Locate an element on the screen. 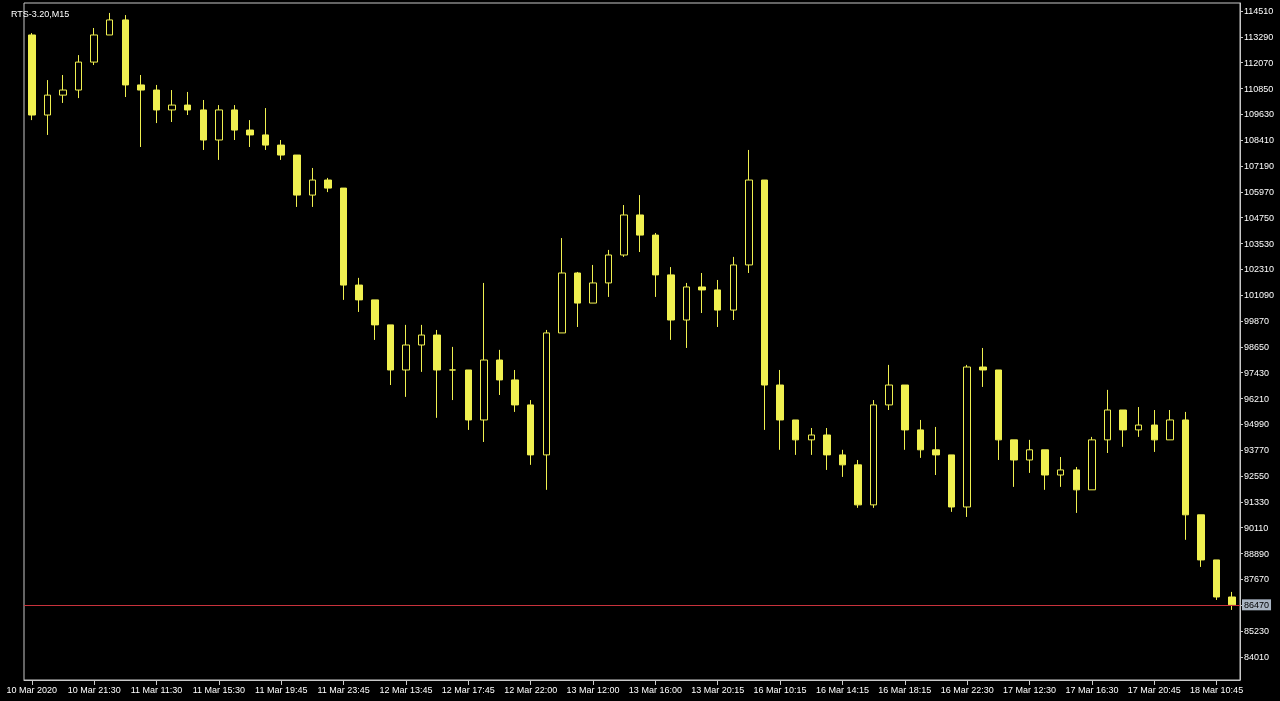 The width and height of the screenshot is (1280, 701). y-tick-label: 99870 is located at coordinates (1257, 321).